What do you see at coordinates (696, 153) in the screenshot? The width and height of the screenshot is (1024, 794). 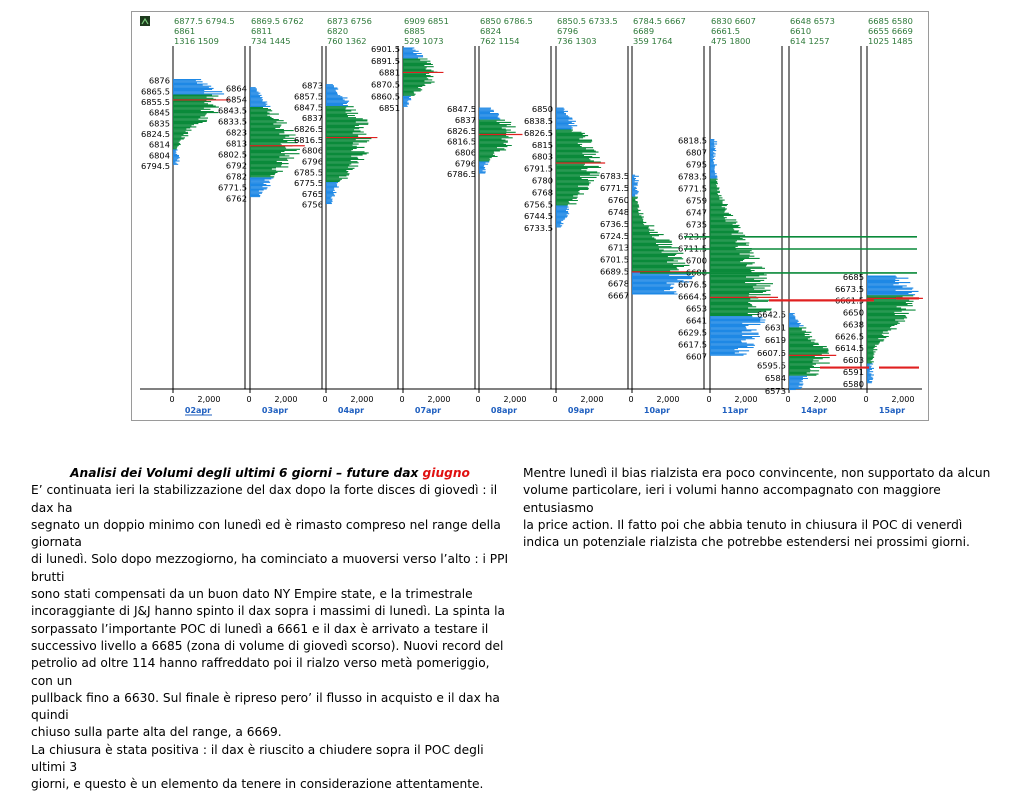 I see `price-level-label: 6807` at bounding box center [696, 153].